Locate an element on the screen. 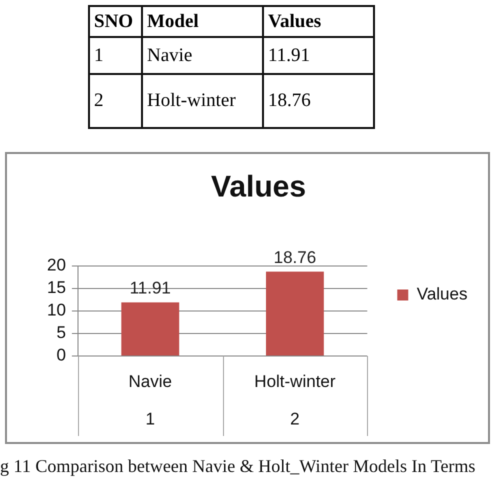 The image size is (501, 480). y-tick-label: 20 is located at coordinates (56, 265).